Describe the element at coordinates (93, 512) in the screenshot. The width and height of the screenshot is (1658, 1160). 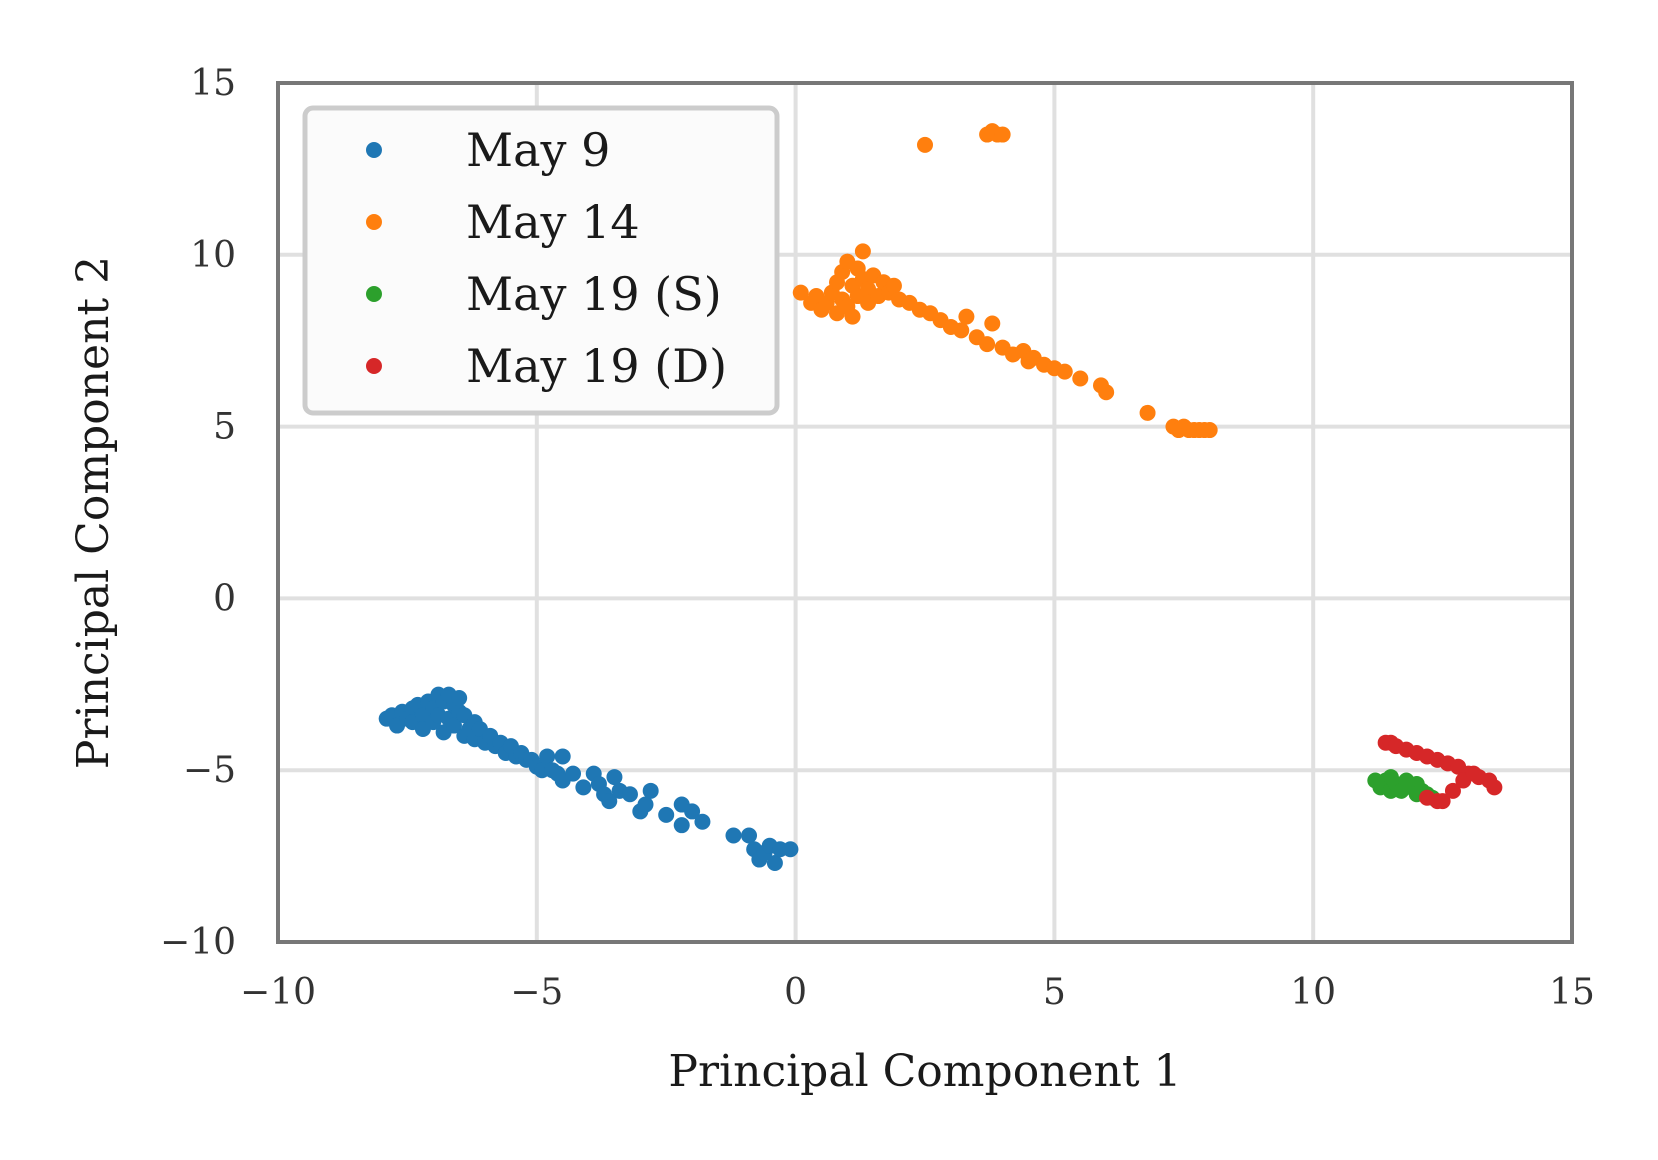
I see `y-axis-title: Principal Component 2` at that location.